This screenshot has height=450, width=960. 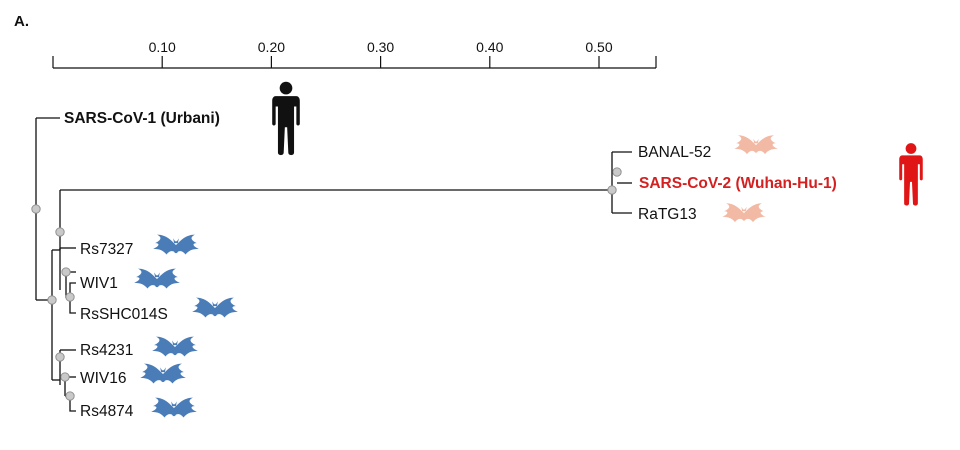 What do you see at coordinates (107, 411) in the screenshot?
I see `leaf-label-rs4874: Rs4874` at bounding box center [107, 411].